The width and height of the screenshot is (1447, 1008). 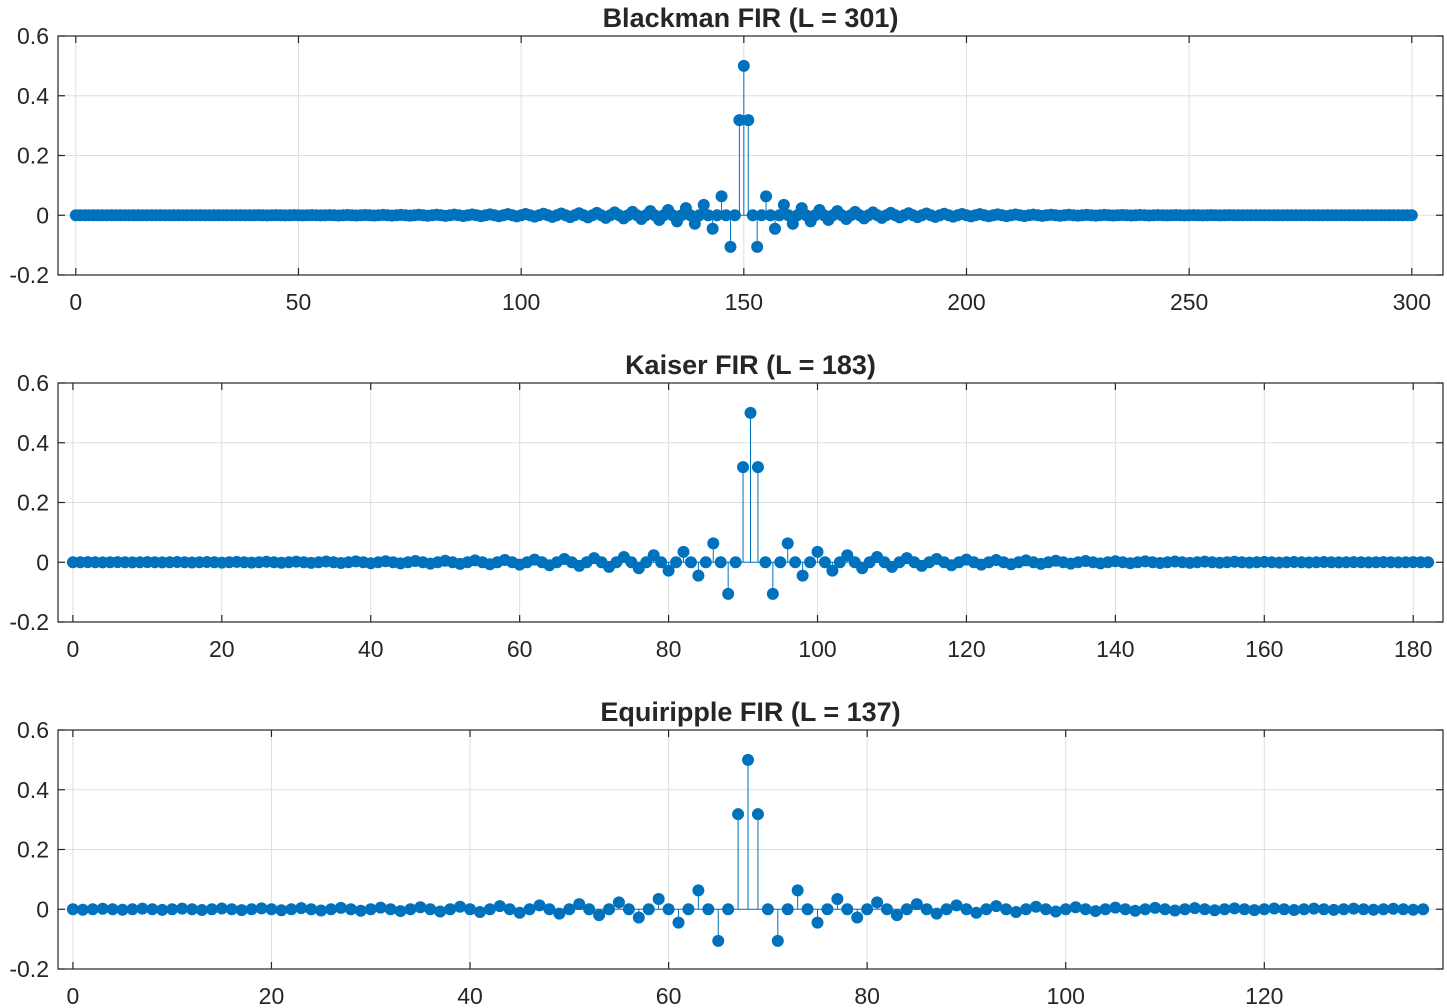 I want to click on x-tick-label: 20, so click(x=272, y=995).